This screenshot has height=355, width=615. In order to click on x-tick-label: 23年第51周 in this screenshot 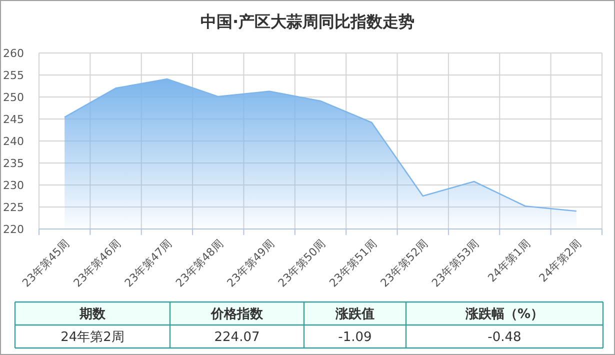, I will do `click(353, 263)`.